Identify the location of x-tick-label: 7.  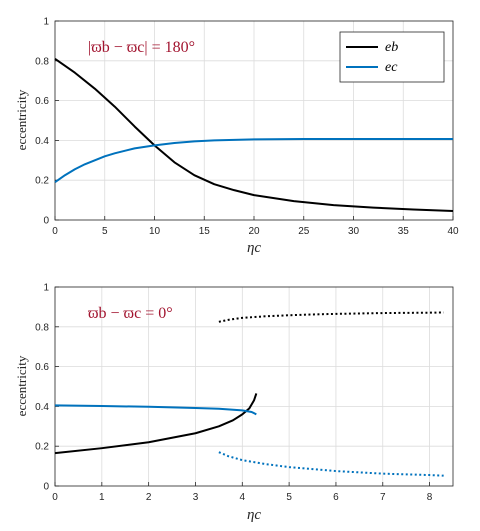
(383, 497).